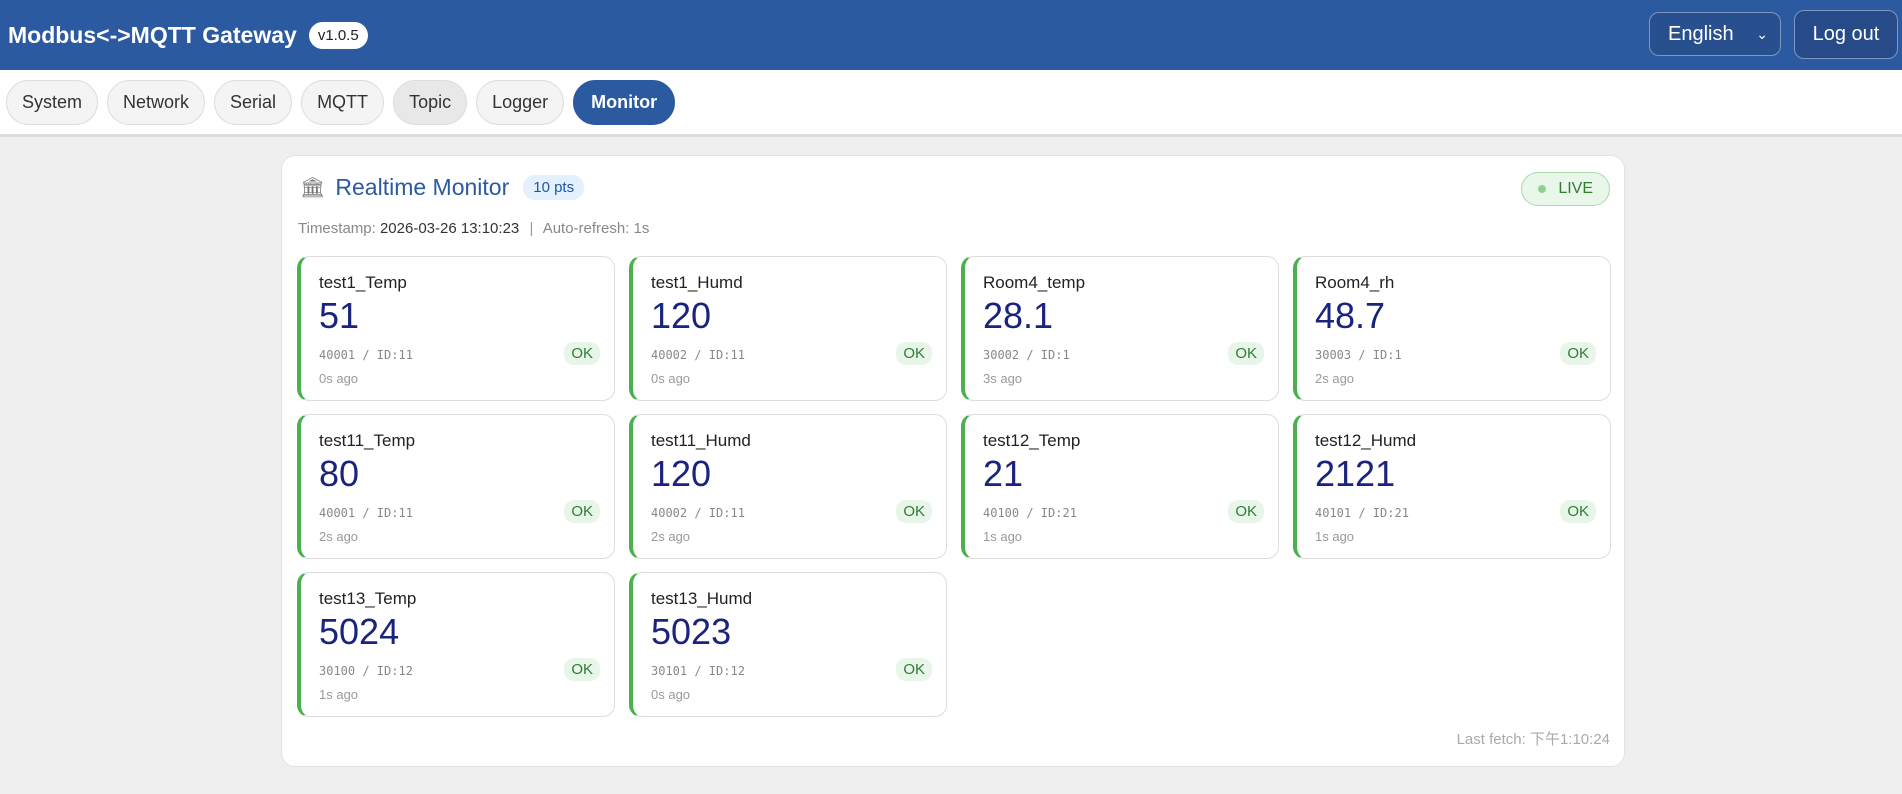 The image size is (1902, 794). What do you see at coordinates (698, 671) in the screenshot?
I see `point-address: 30101 / ID:12` at bounding box center [698, 671].